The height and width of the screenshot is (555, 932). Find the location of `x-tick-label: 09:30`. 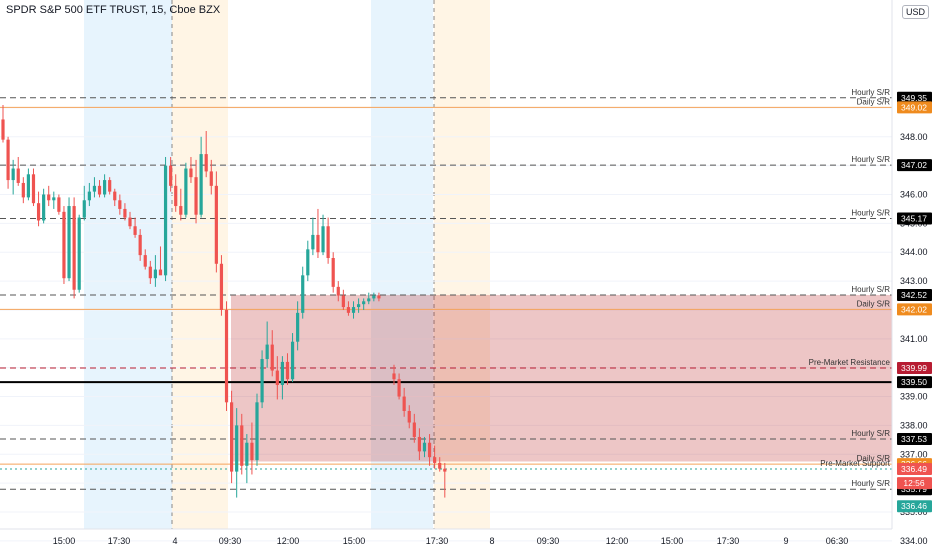

x-tick-label: 09:30 is located at coordinates (548, 541).